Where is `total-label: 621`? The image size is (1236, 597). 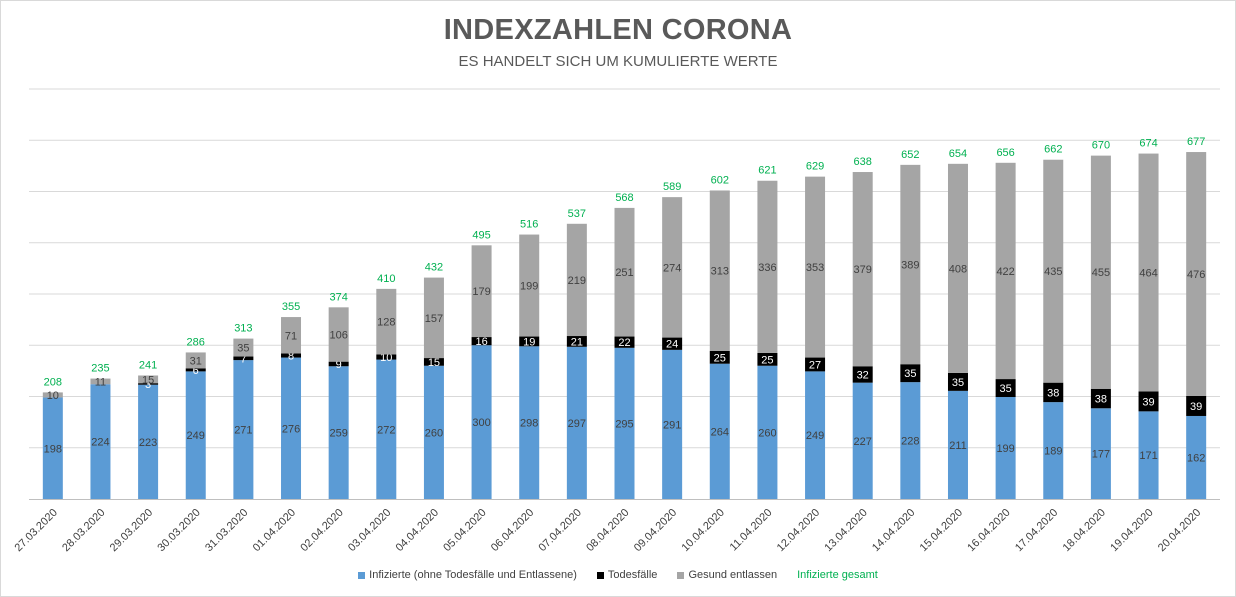
total-label: 621 is located at coordinates (767, 171).